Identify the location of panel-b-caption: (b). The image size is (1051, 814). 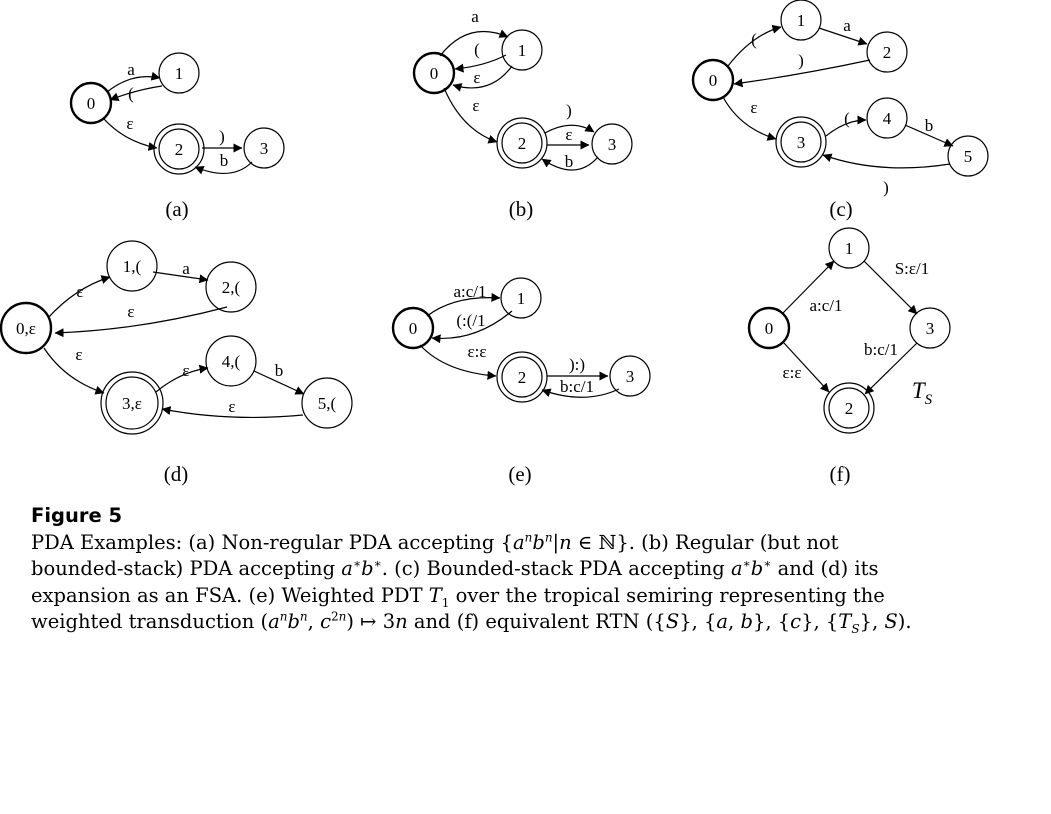
(521, 209).